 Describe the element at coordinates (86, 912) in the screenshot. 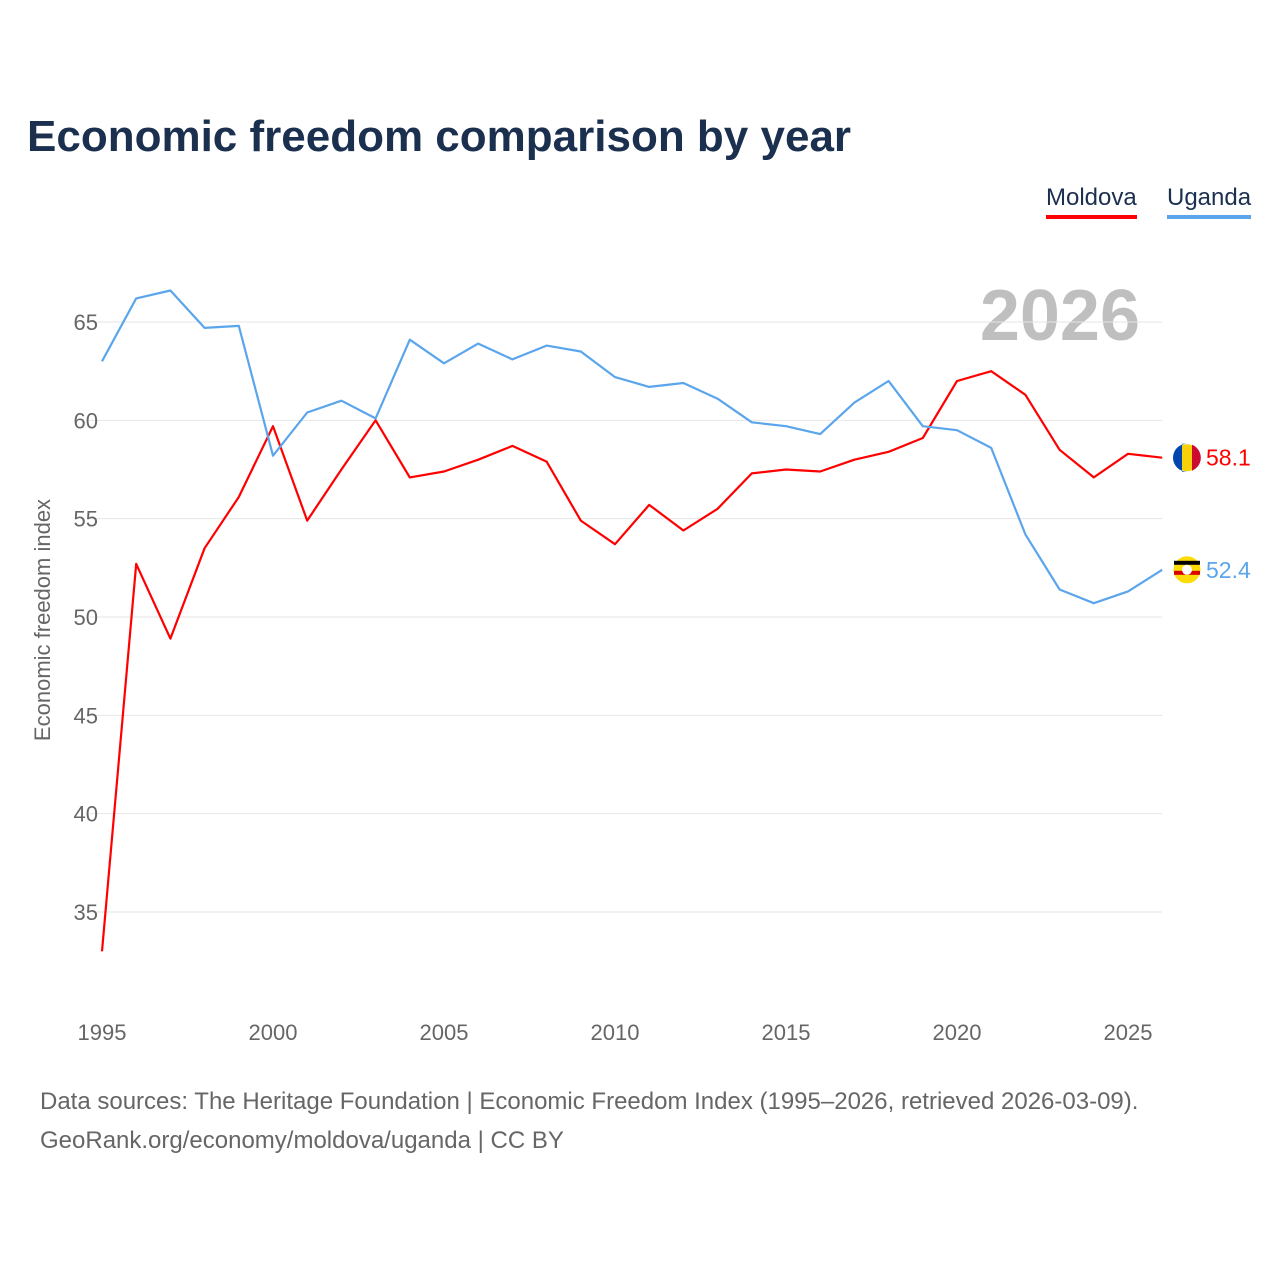

I see `y-tick-label: 35` at that location.